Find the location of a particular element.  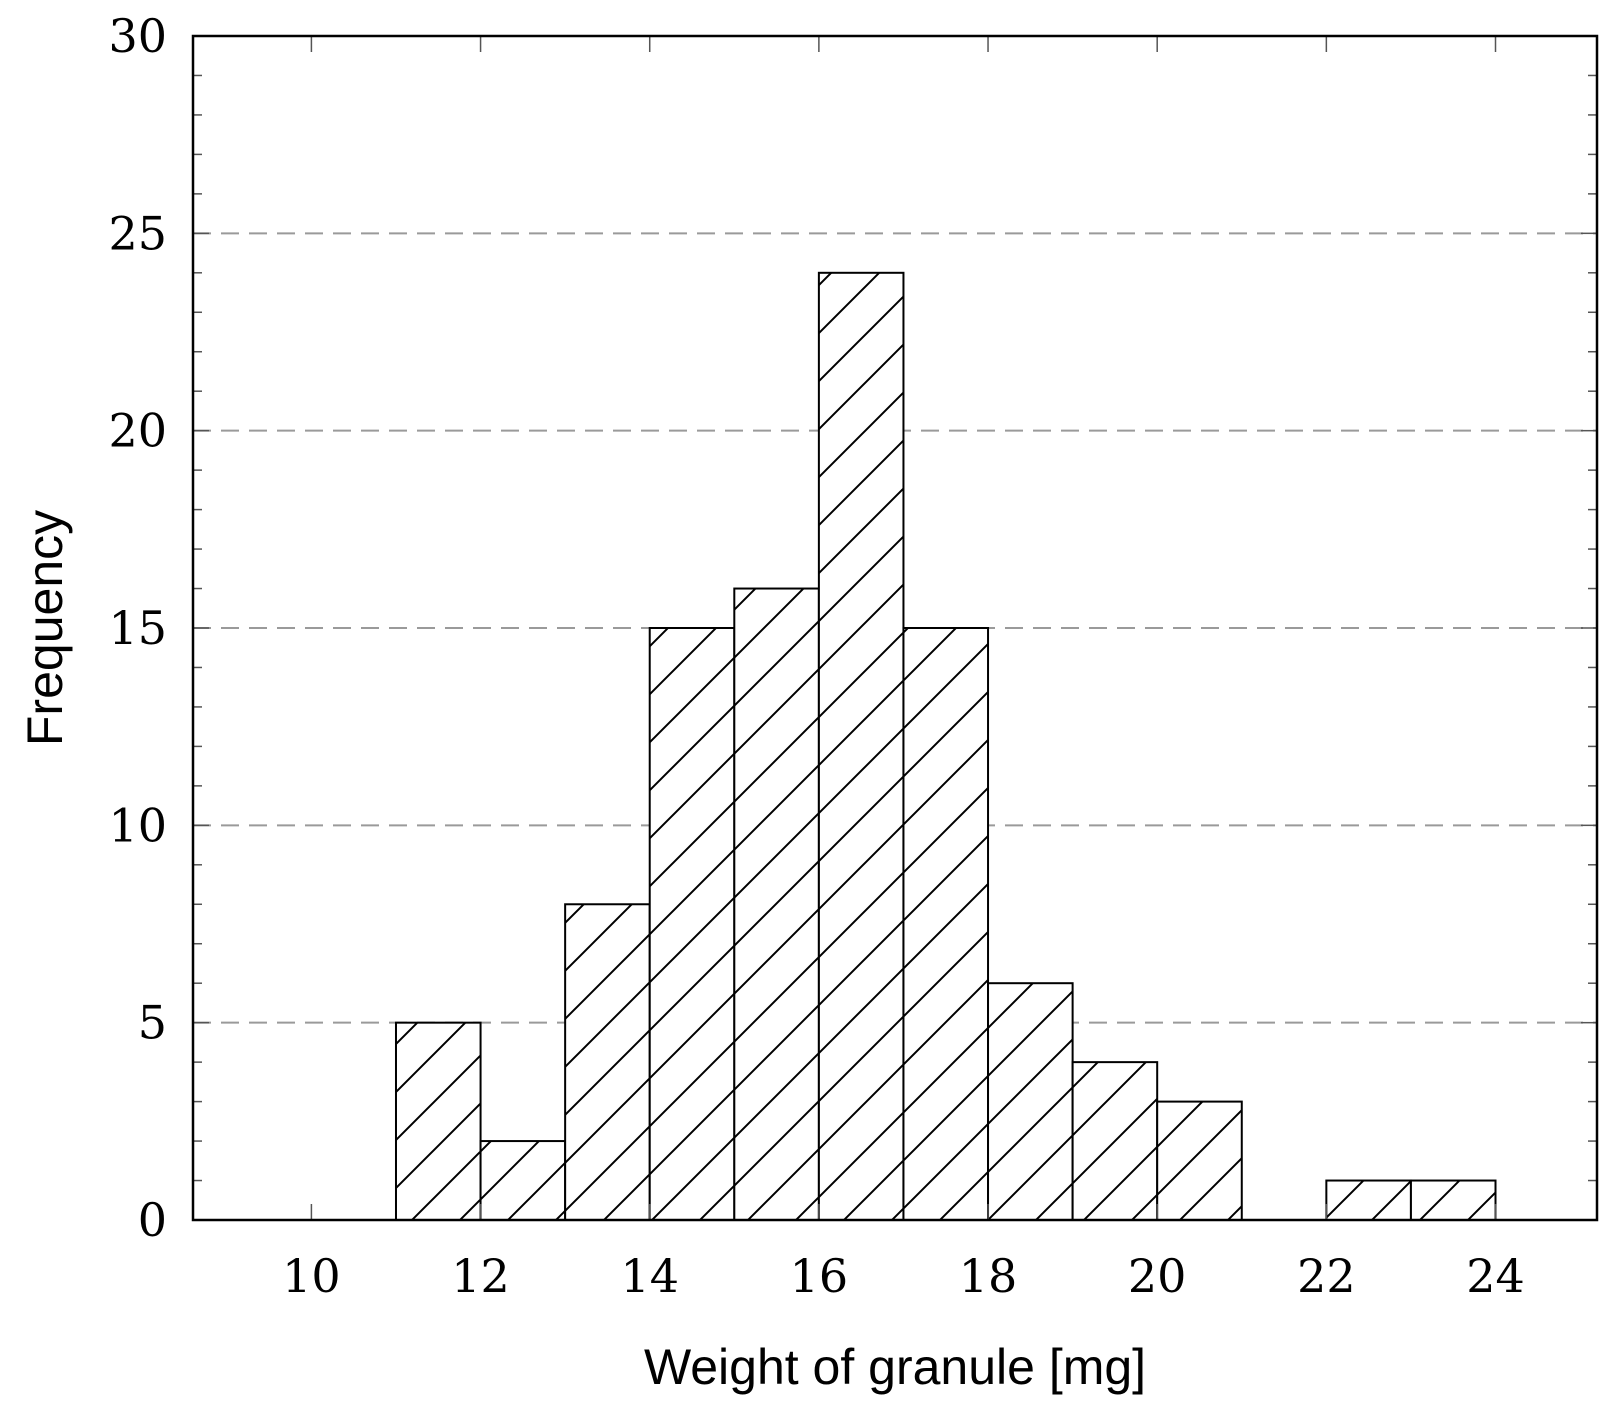

x-axis-label: Weight of granule [mg] is located at coordinates (895, 1367).